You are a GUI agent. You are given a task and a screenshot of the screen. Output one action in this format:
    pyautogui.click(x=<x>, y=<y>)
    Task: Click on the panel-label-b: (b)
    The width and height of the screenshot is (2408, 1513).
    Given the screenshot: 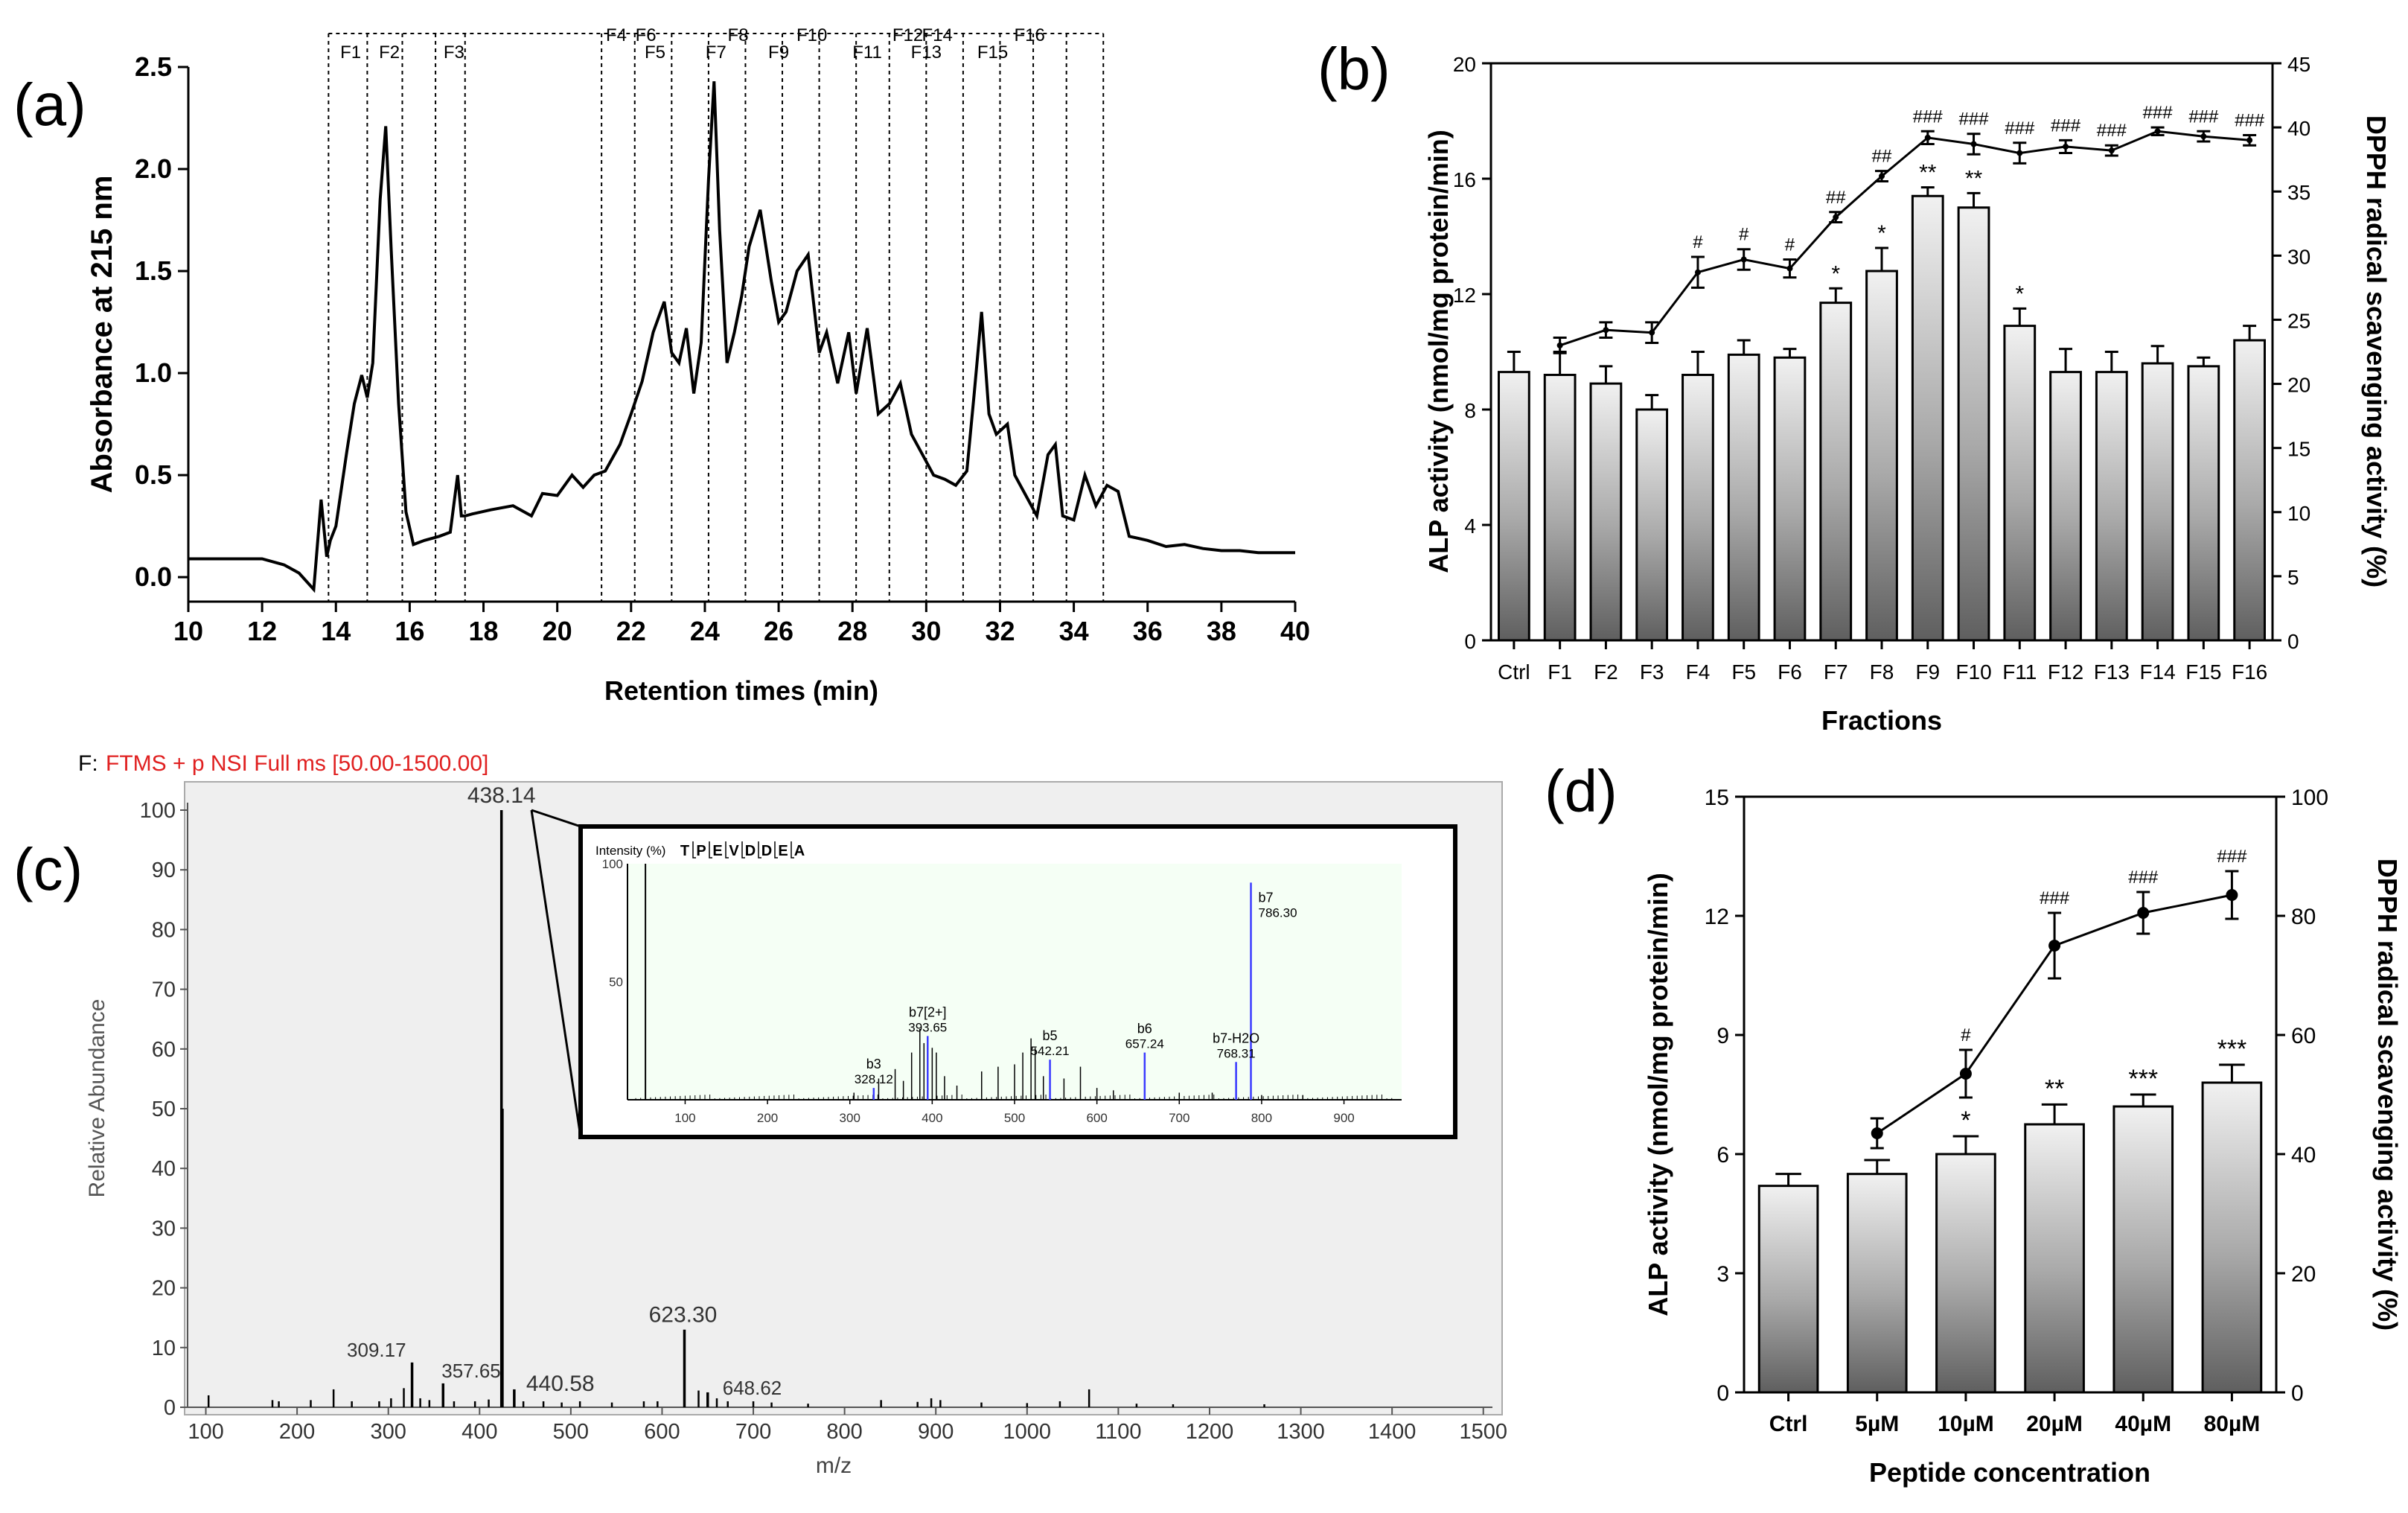 What is the action you would take?
    pyautogui.click(x=1354, y=69)
    